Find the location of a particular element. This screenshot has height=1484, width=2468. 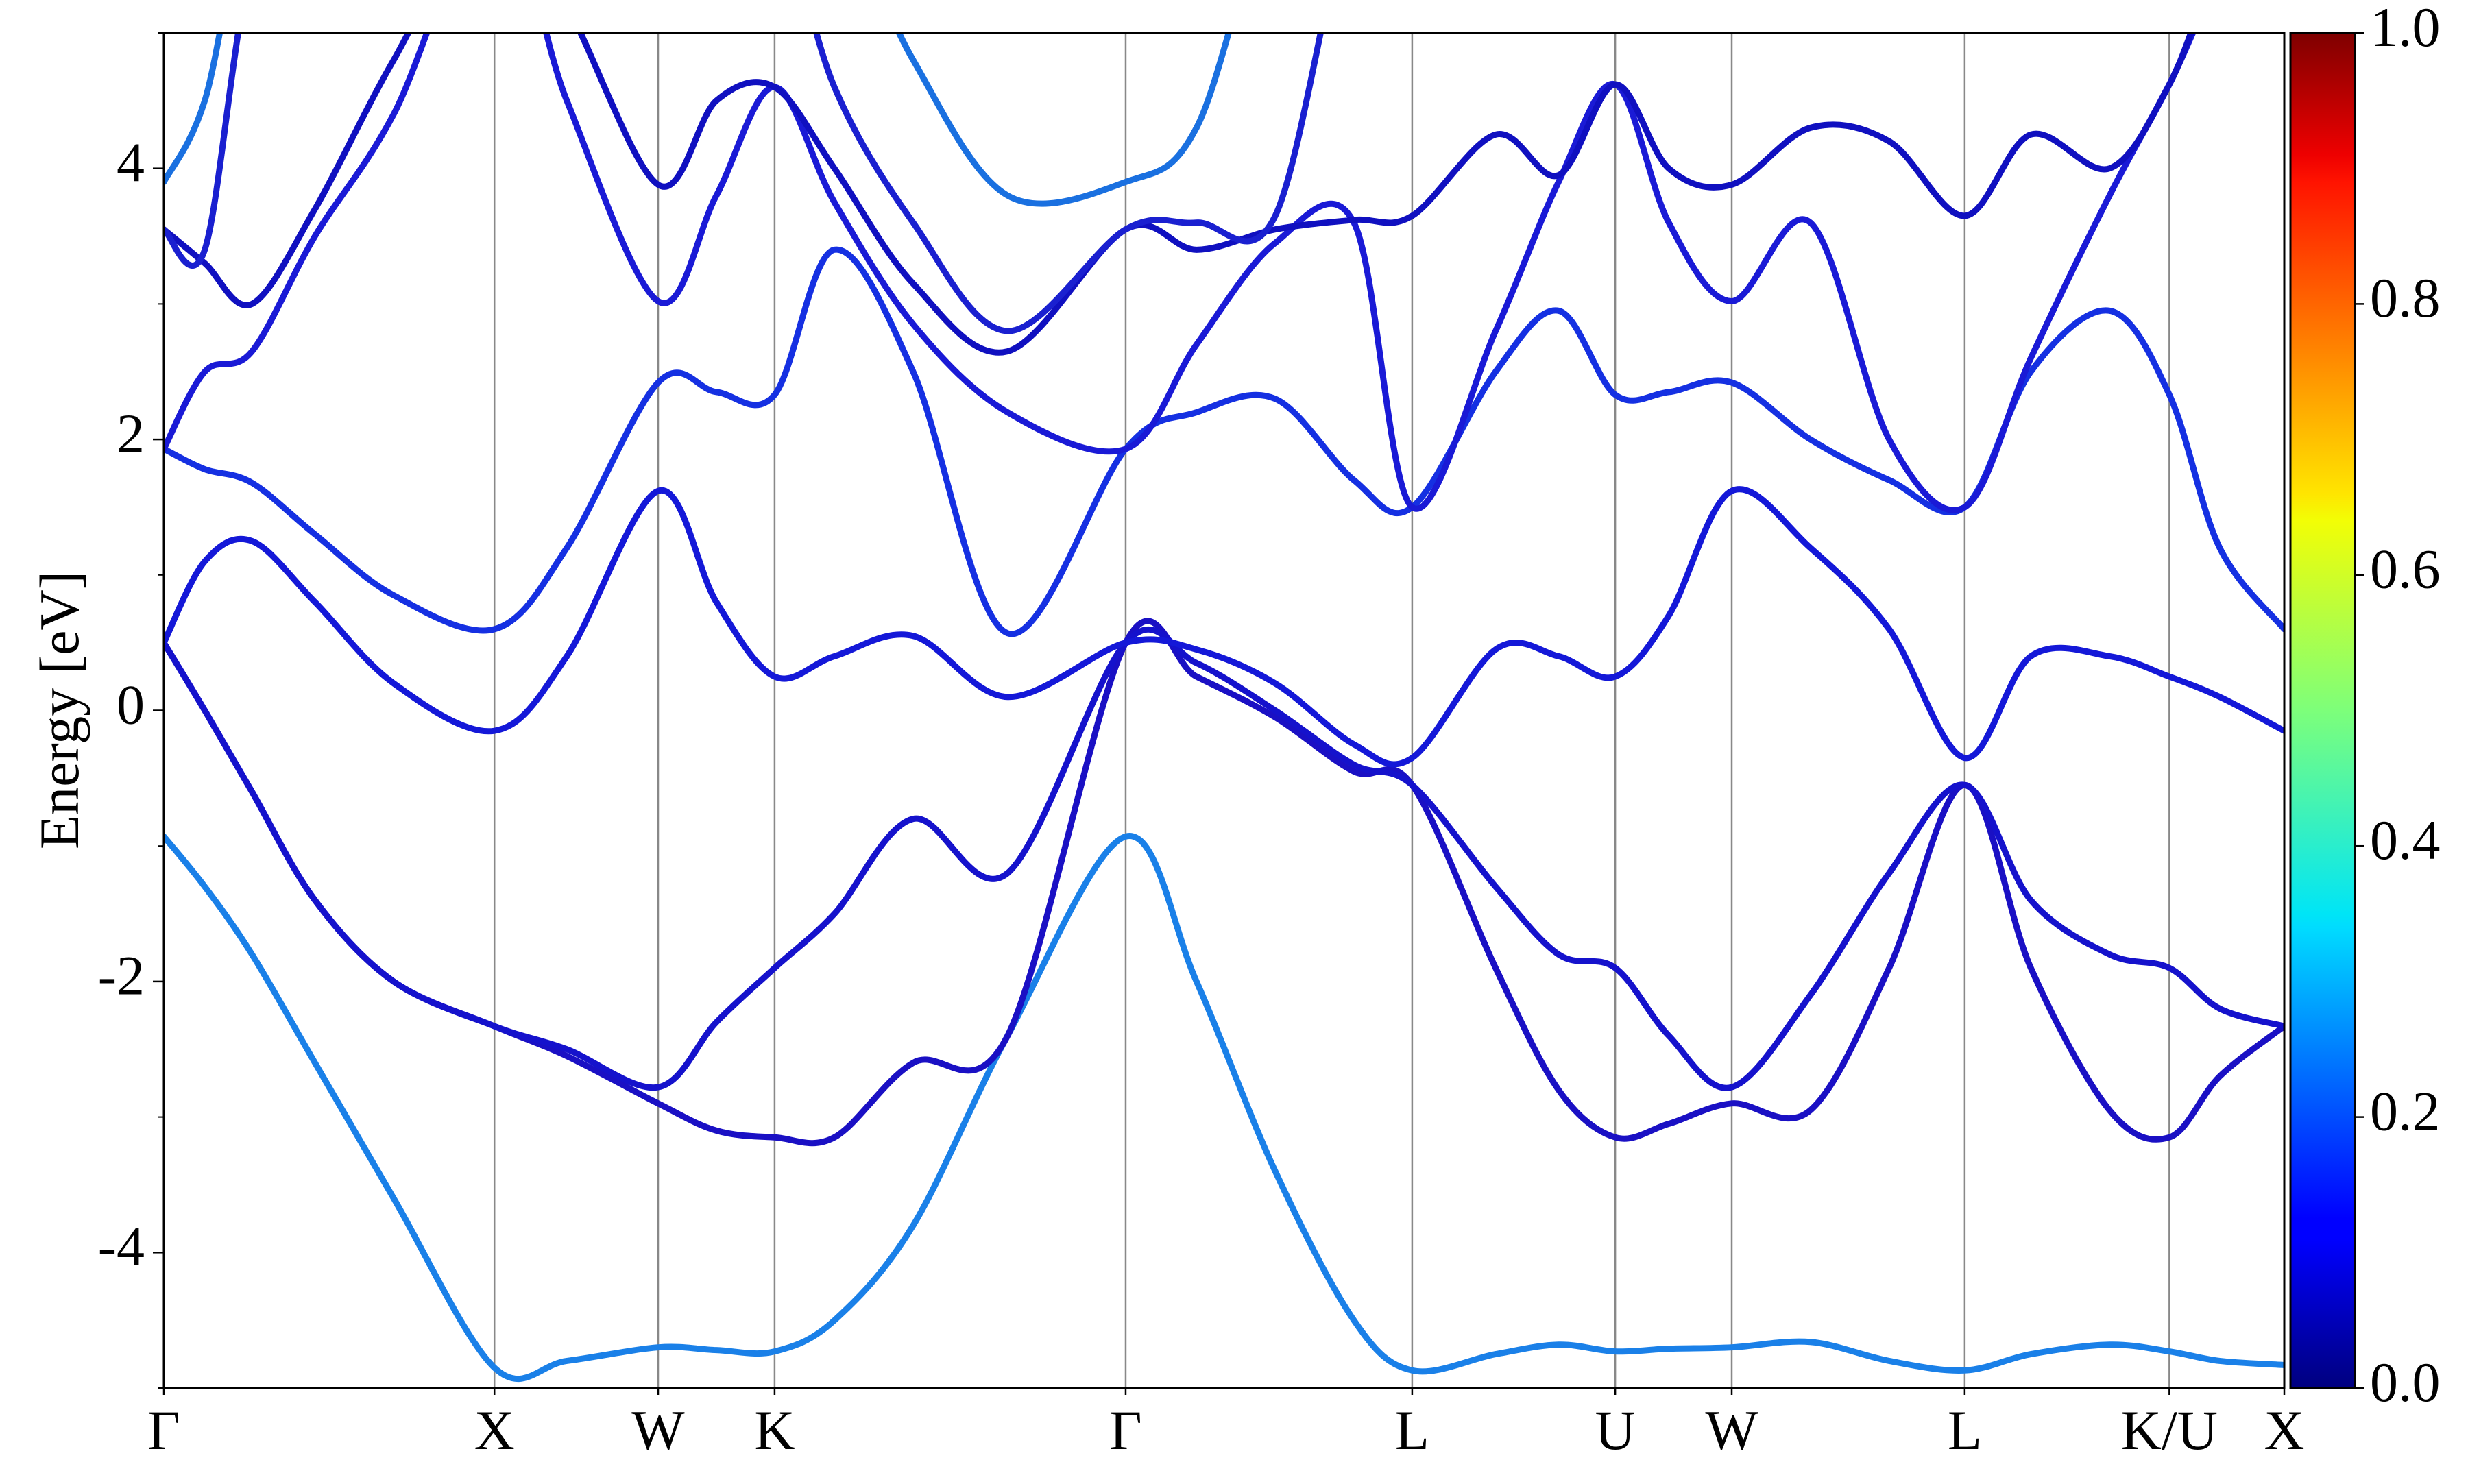

colorbar-tick-label: 1.0 is located at coordinates (2406, 29).